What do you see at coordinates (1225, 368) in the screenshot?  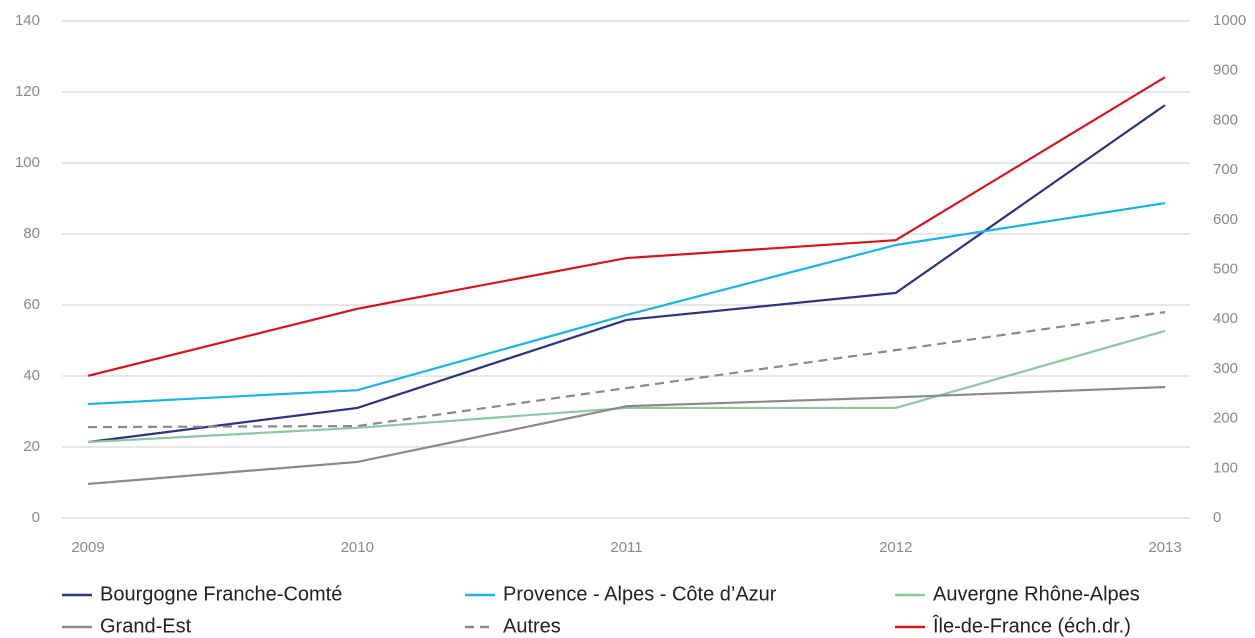 I see `y2-tick-label: 300` at bounding box center [1225, 368].